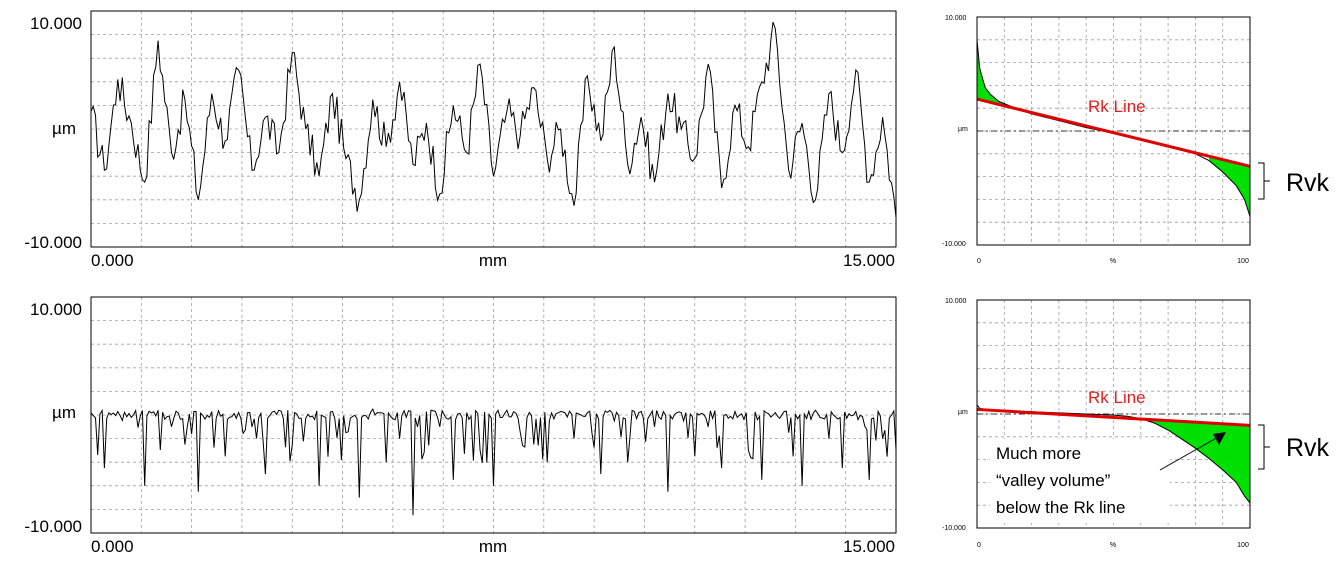 This screenshot has width=1343, height=566. What do you see at coordinates (112, 546) in the screenshot?
I see `bottom-profile-x-min-label: 0.000` at bounding box center [112, 546].